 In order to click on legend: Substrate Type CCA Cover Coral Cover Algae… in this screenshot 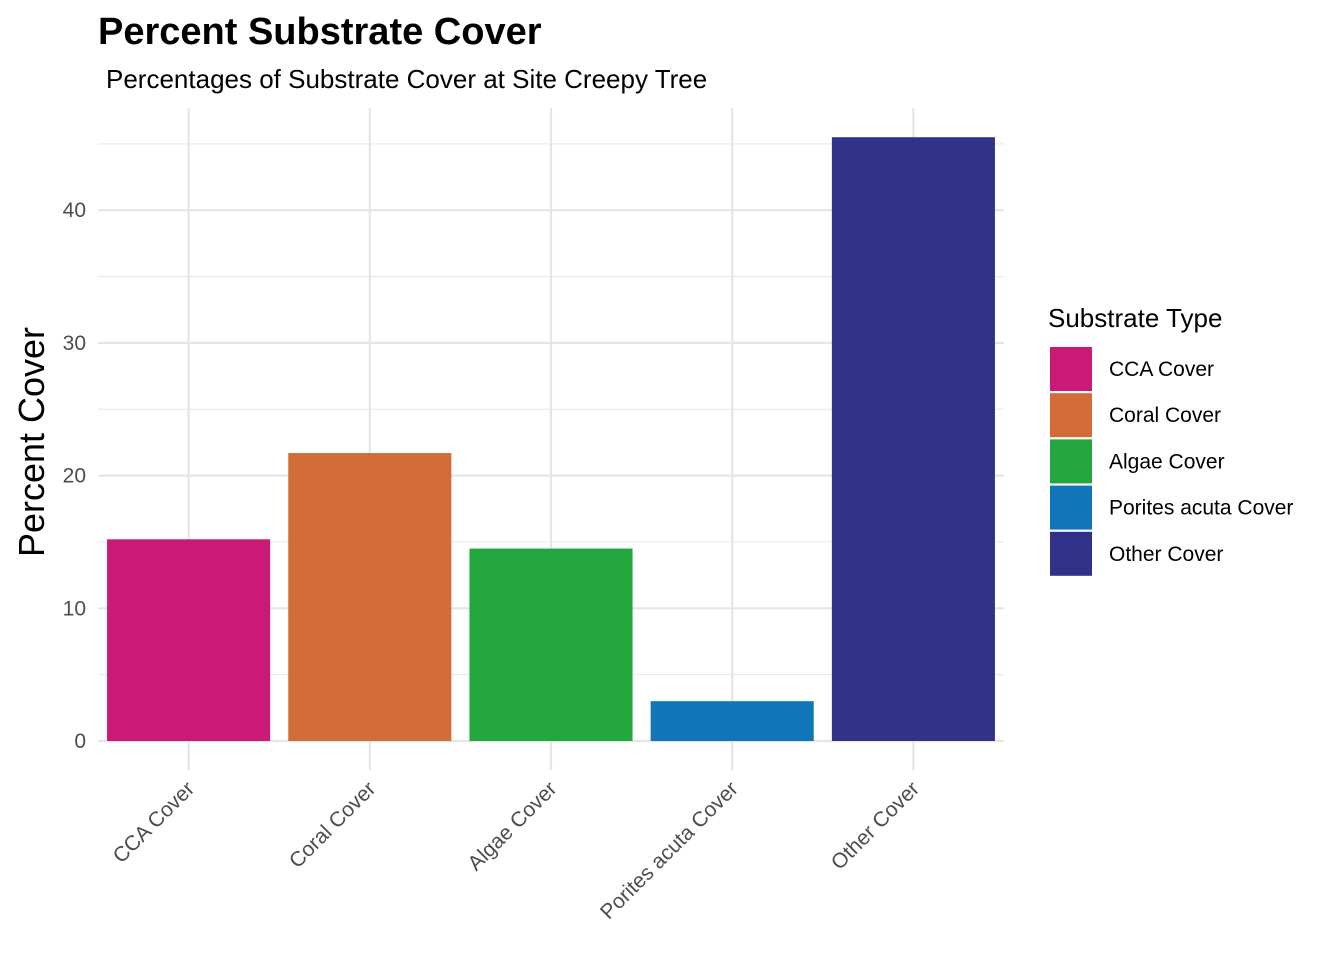, I will do `click(1170, 439)`.